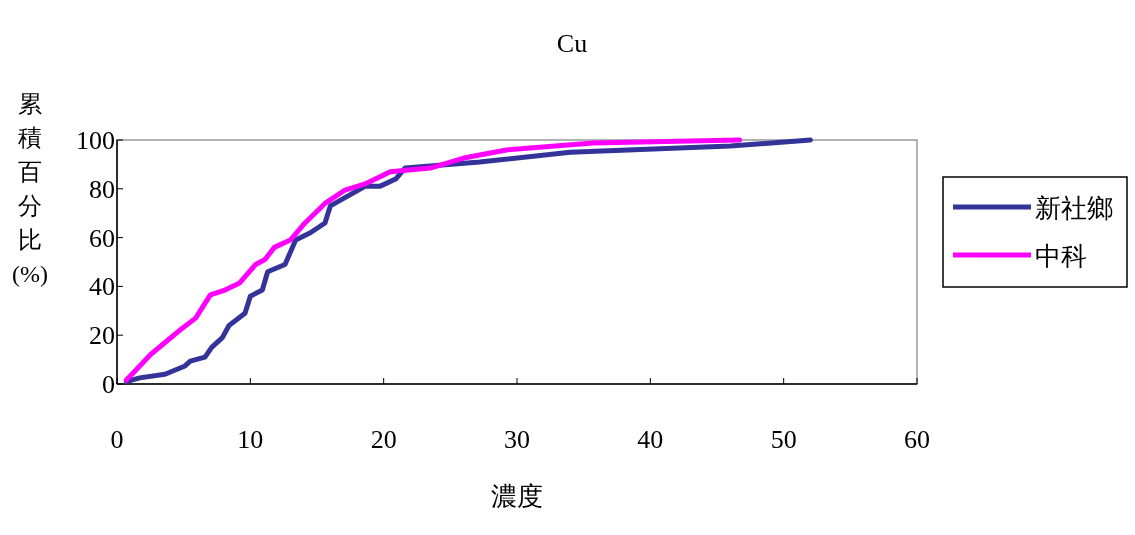 The image size is (1135, 535). What do you see at coordinates (572, 43) in the screenshot?
I see `chart-title: Cu` at bounding box center [572, 43].